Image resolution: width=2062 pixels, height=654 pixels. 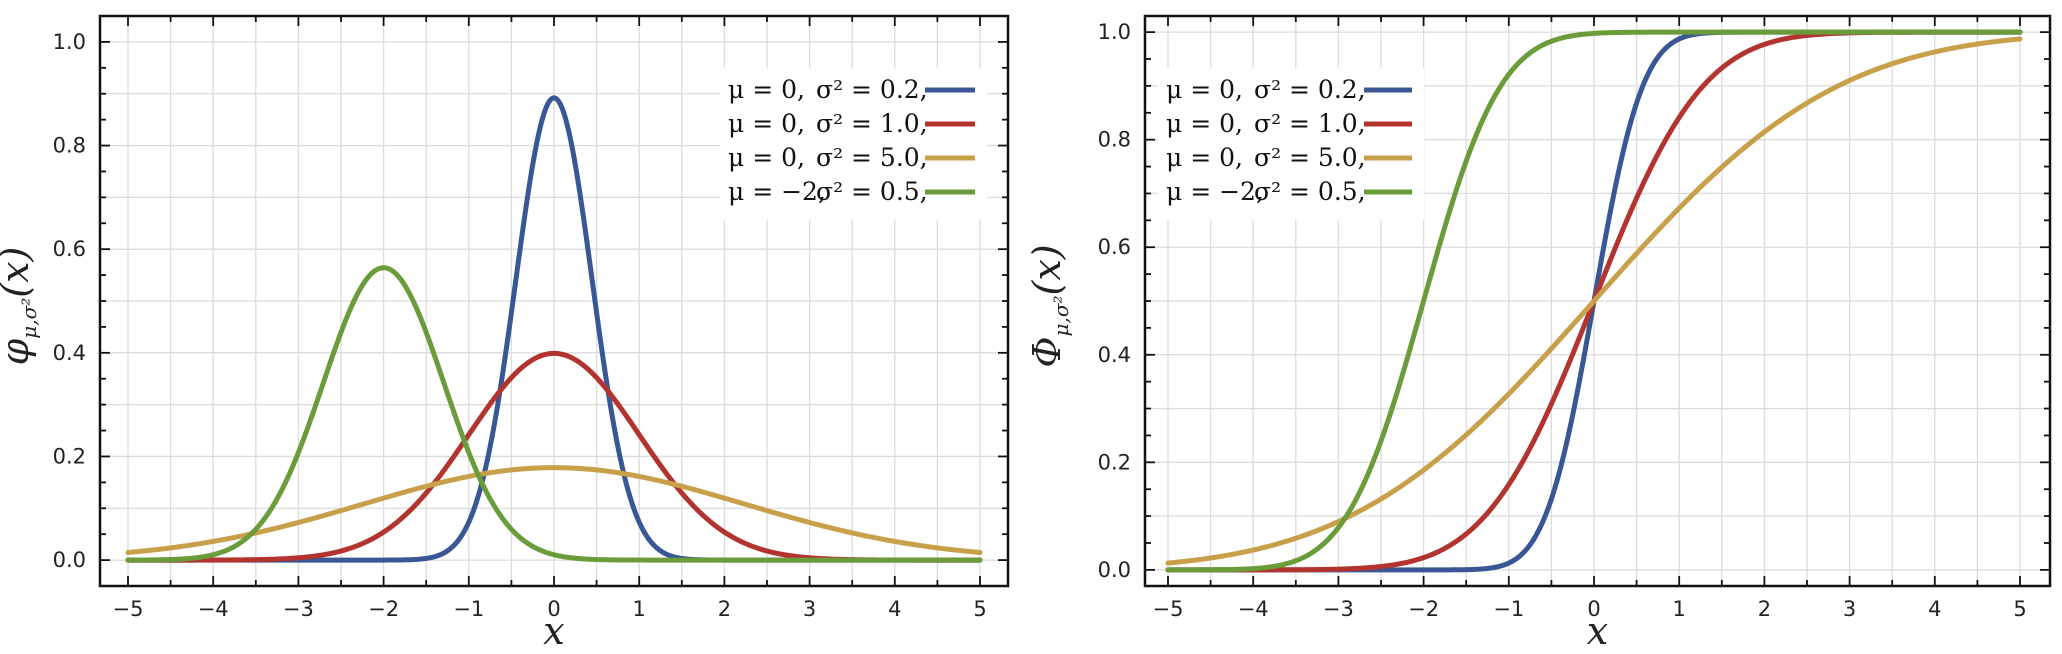 I want to click on y-axis-title: Φμ,σ²(x), so click(x=1049, y=305).